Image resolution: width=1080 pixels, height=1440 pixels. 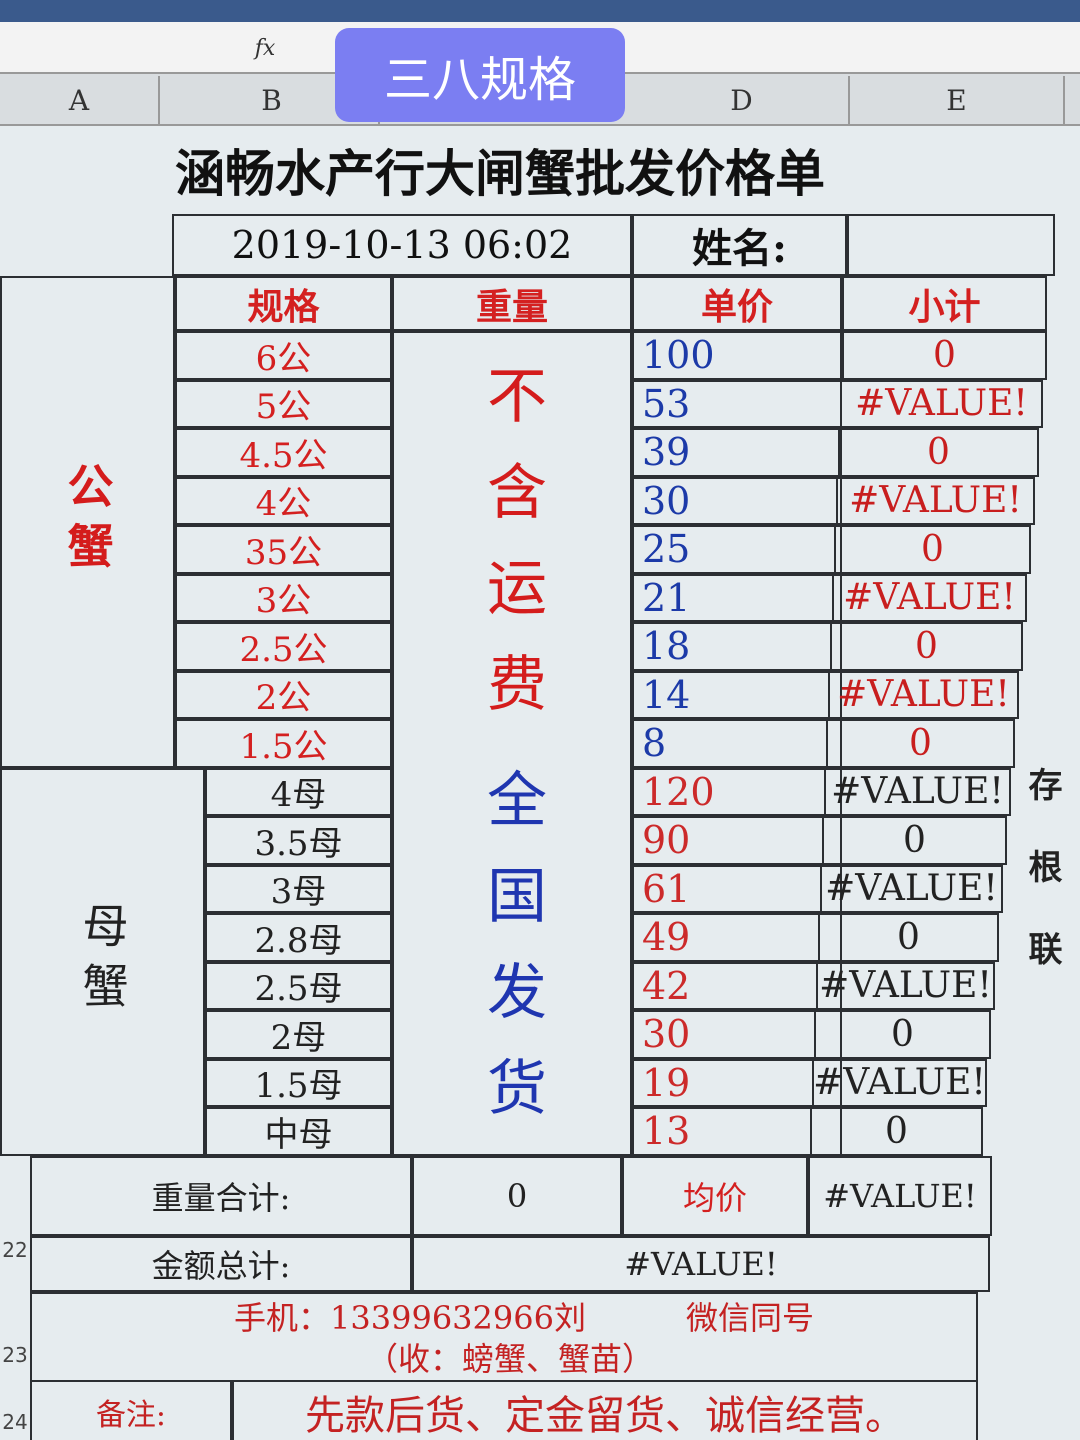 What do you see at coordinates (749, 1317) in the screenshot?
I see `wechat: 微信同号` at bounding box center [749, 1317].